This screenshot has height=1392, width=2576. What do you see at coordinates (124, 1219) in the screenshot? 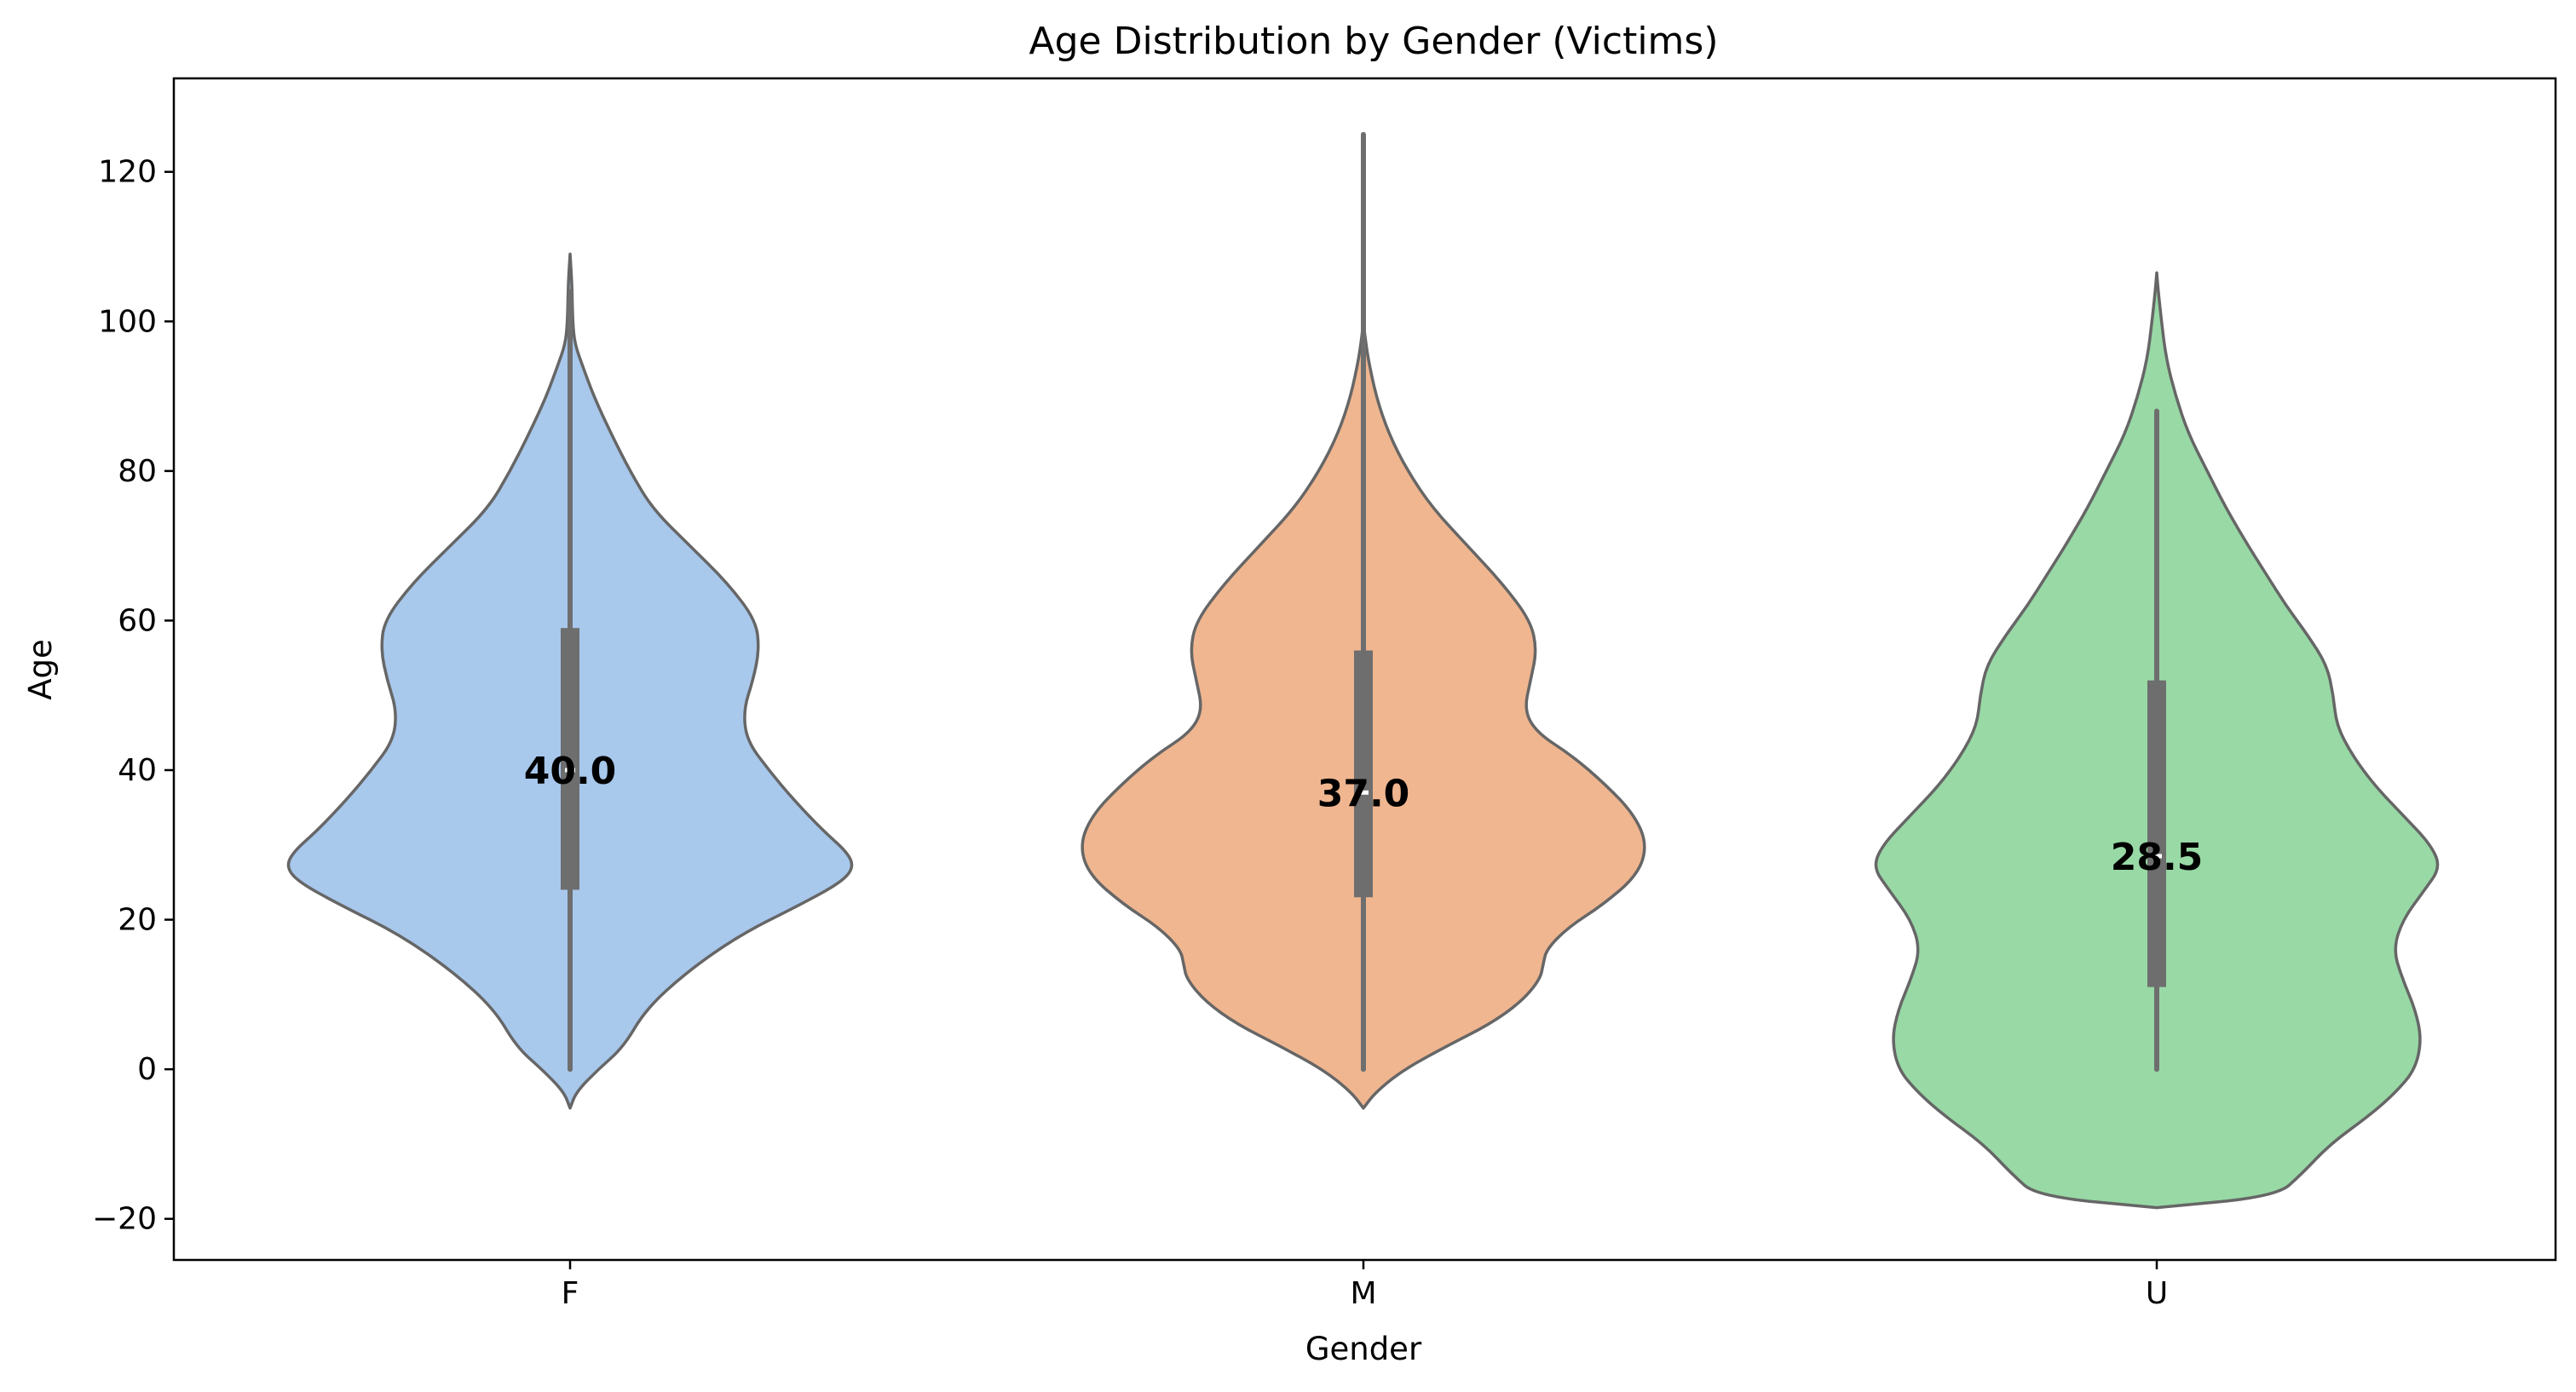
I see `y-tick-label--20: −20` at bounding box center [124, 1219].